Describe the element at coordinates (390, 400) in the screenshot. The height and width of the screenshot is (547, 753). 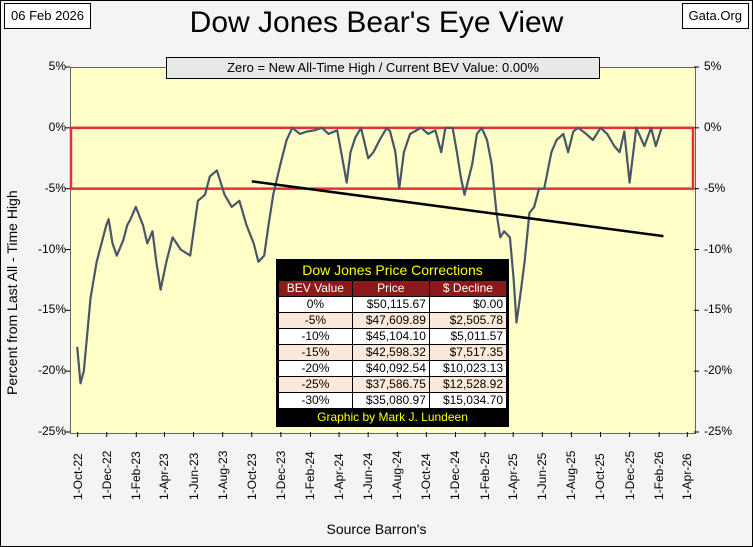
I see `table-cell: $35,080.97` at that location.